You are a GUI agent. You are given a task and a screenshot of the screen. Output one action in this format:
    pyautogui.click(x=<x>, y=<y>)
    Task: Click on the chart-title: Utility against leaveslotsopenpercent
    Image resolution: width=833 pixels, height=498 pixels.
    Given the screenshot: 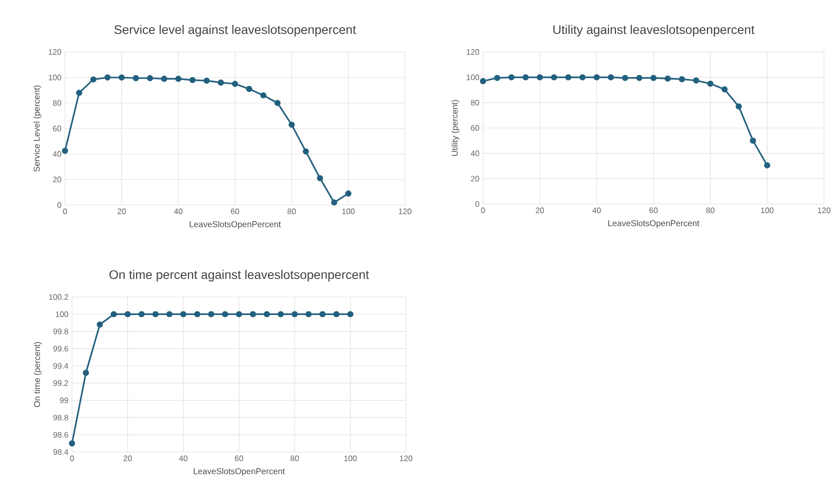 What is the action you would take?
    pyautogui.click(x=653, y=30)
    